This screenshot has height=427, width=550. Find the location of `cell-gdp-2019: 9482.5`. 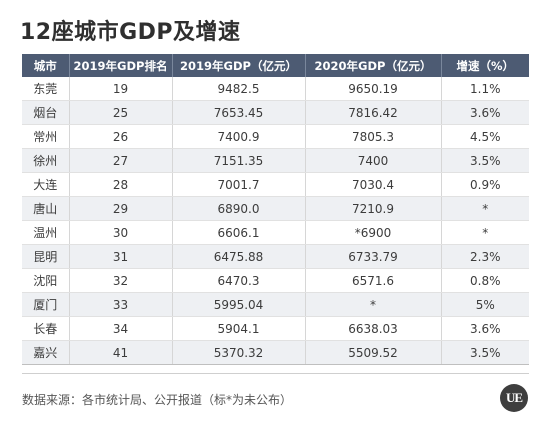

cell-gdp-2019: 9482.5 is located at coordinates (239, 89).